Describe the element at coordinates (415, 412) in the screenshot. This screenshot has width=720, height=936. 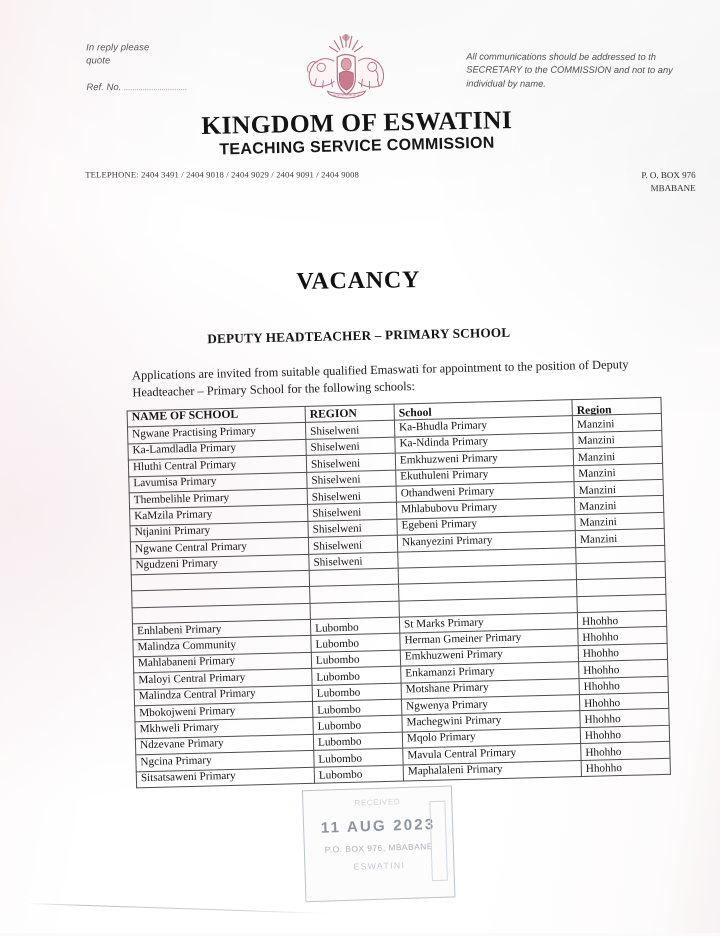
I see `header-school-right-label: School` at that location.